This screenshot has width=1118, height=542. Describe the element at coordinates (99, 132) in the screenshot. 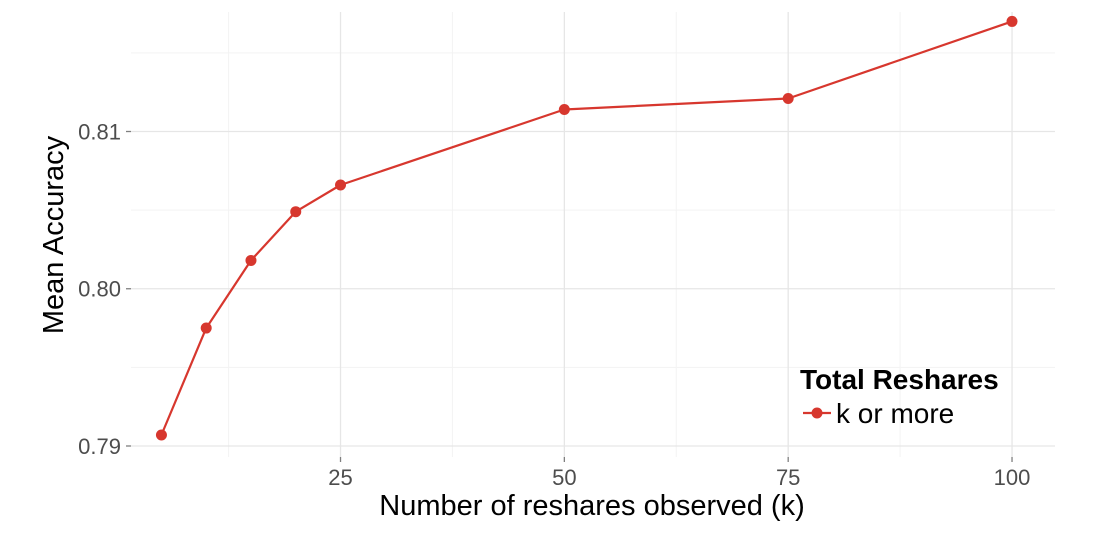

I see `y-tick-label: 0.81` at that location.